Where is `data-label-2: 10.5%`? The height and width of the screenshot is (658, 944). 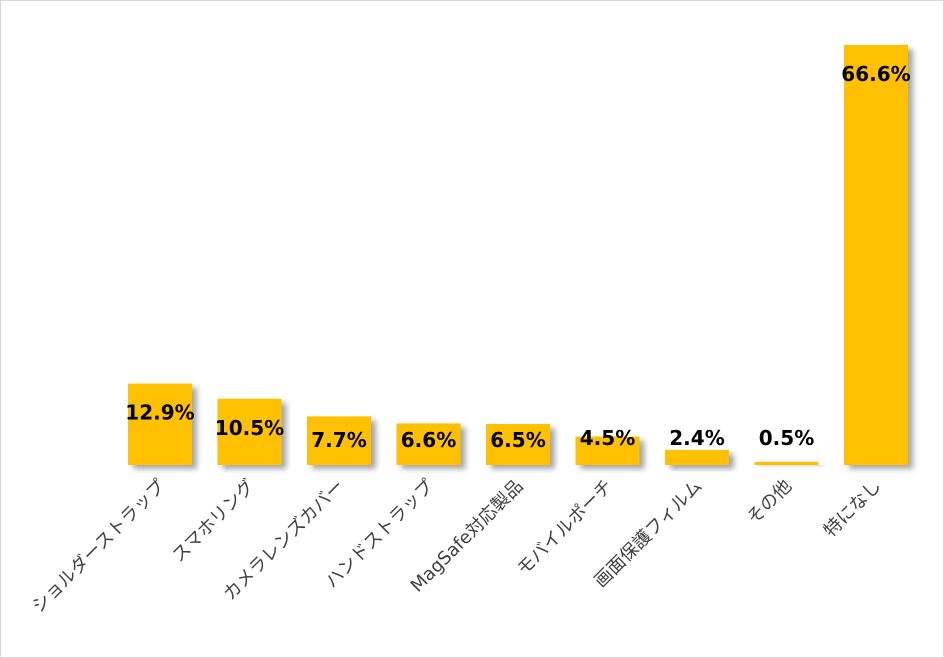
data-label-2: 10.5% is located at coordinates (249, 428).